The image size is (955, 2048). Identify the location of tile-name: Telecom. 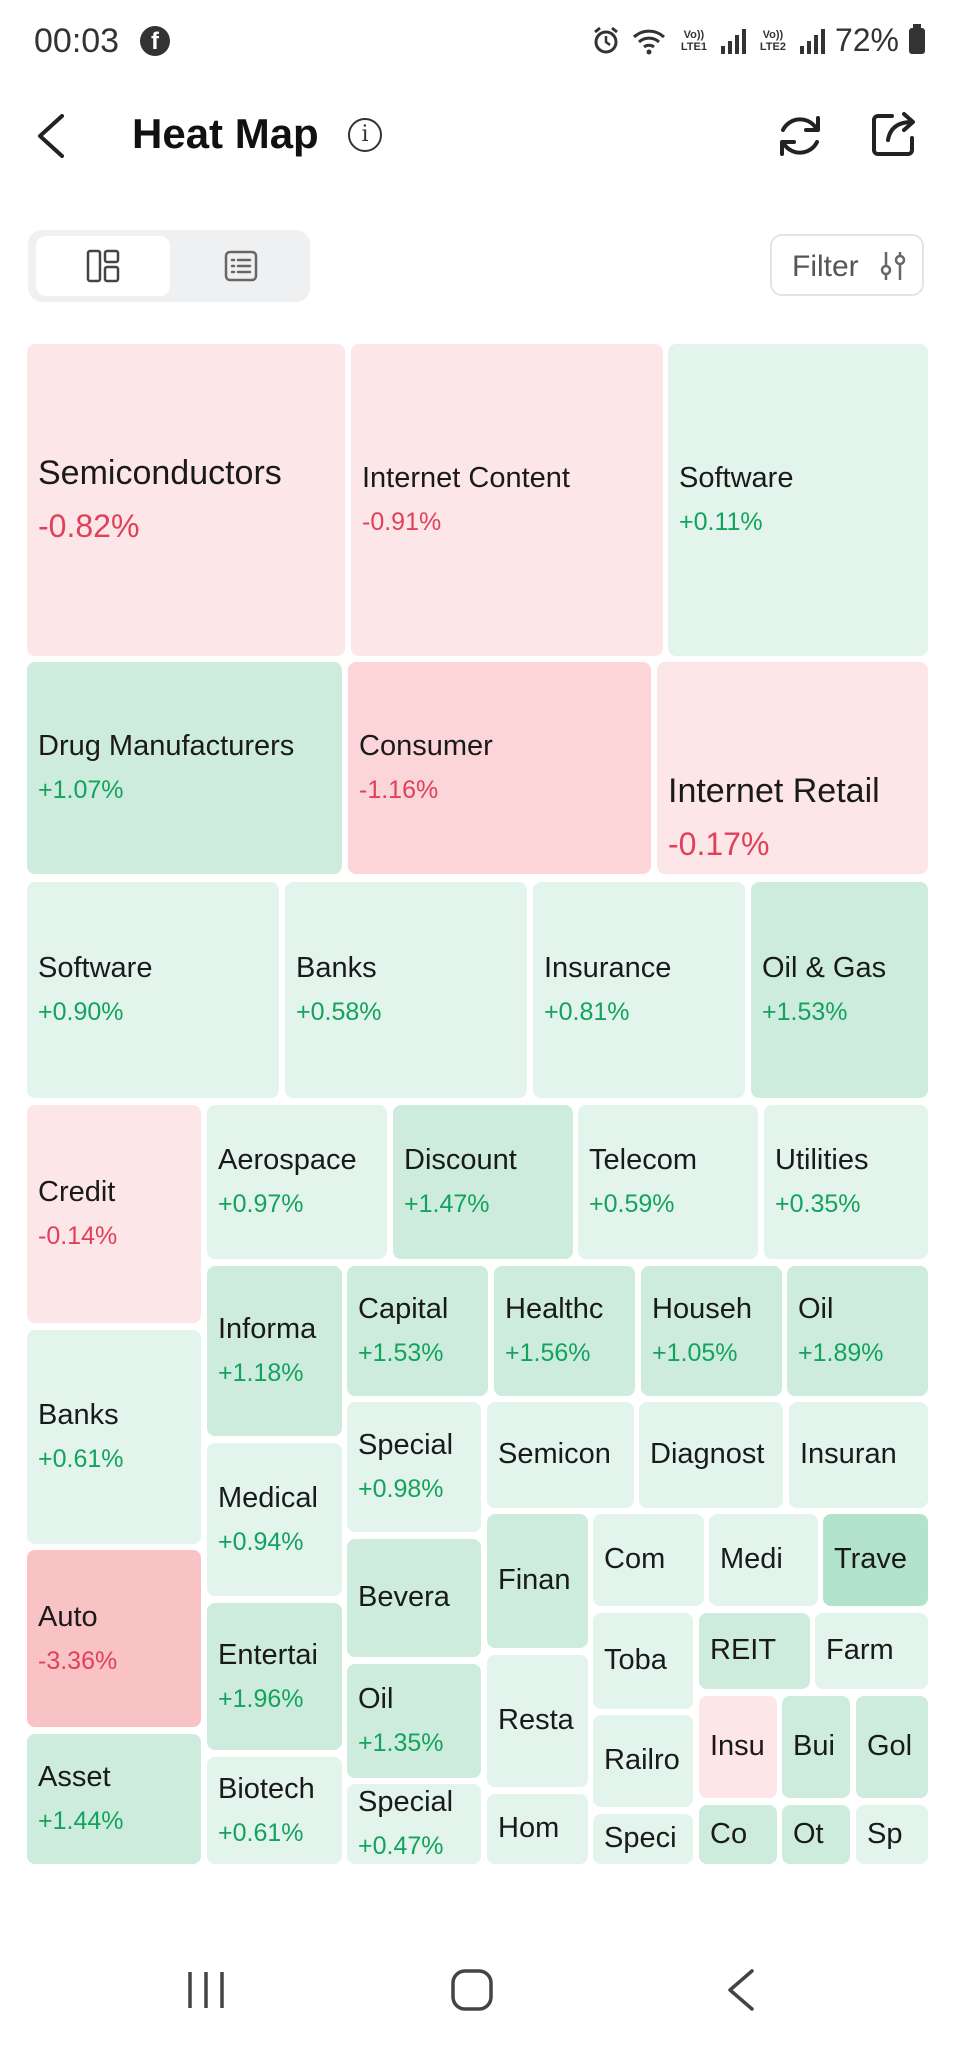
(643, 1160).